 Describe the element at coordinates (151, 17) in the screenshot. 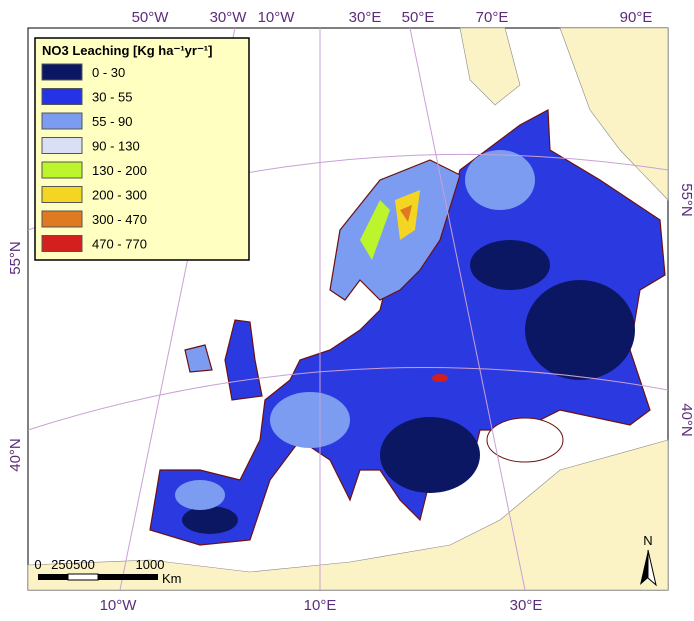

I see `graticule-label: 50°W` at that location.